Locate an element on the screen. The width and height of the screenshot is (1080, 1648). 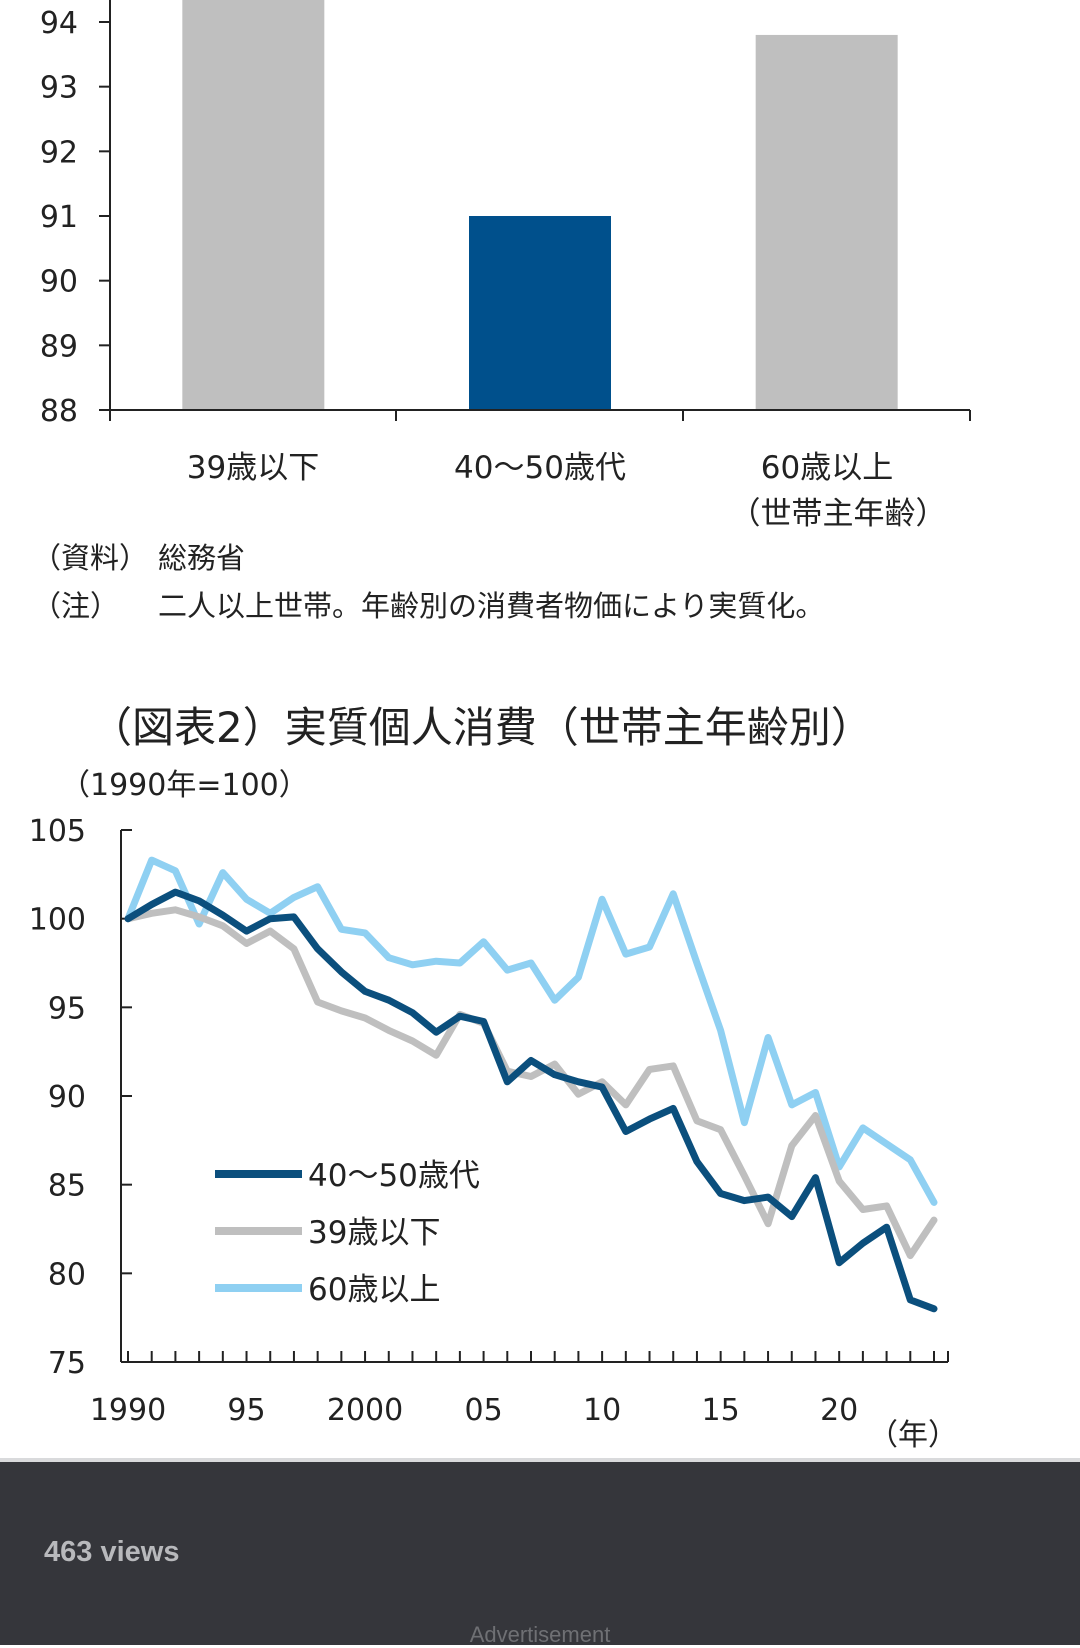
bar-category-label: 60歳以上 is located at coordinates (827, 468).